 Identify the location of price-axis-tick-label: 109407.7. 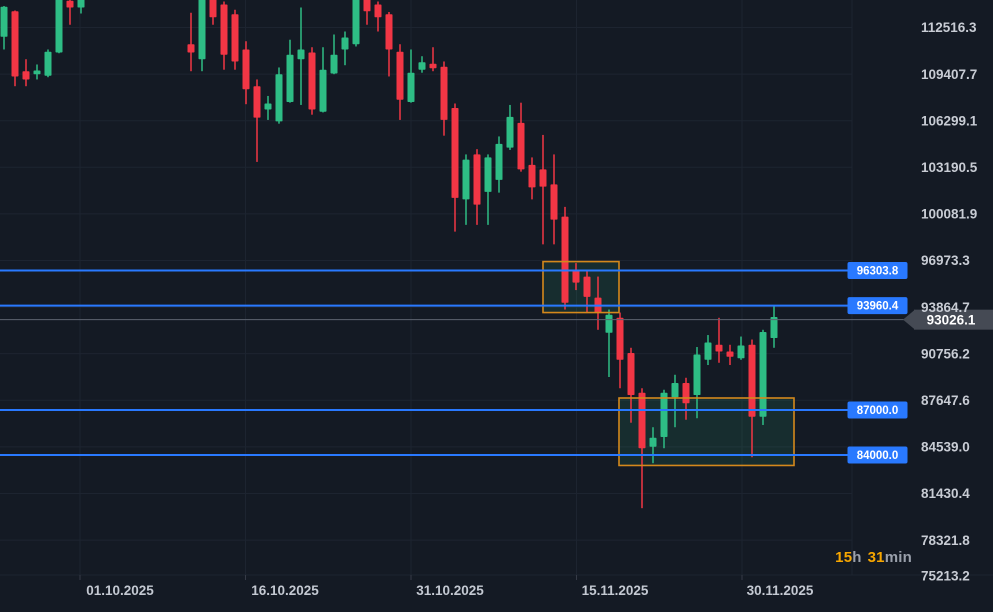
(949, 74).